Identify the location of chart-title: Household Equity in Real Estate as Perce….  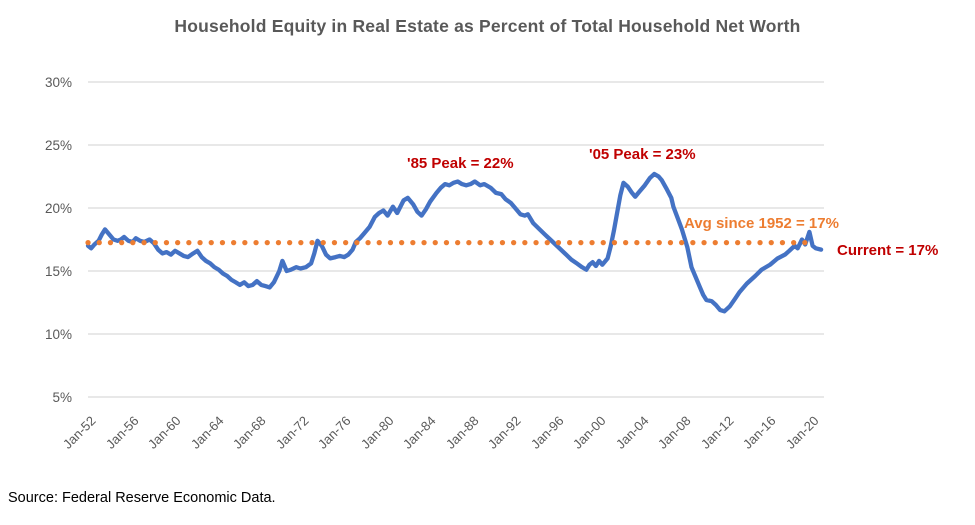
(487, 26).